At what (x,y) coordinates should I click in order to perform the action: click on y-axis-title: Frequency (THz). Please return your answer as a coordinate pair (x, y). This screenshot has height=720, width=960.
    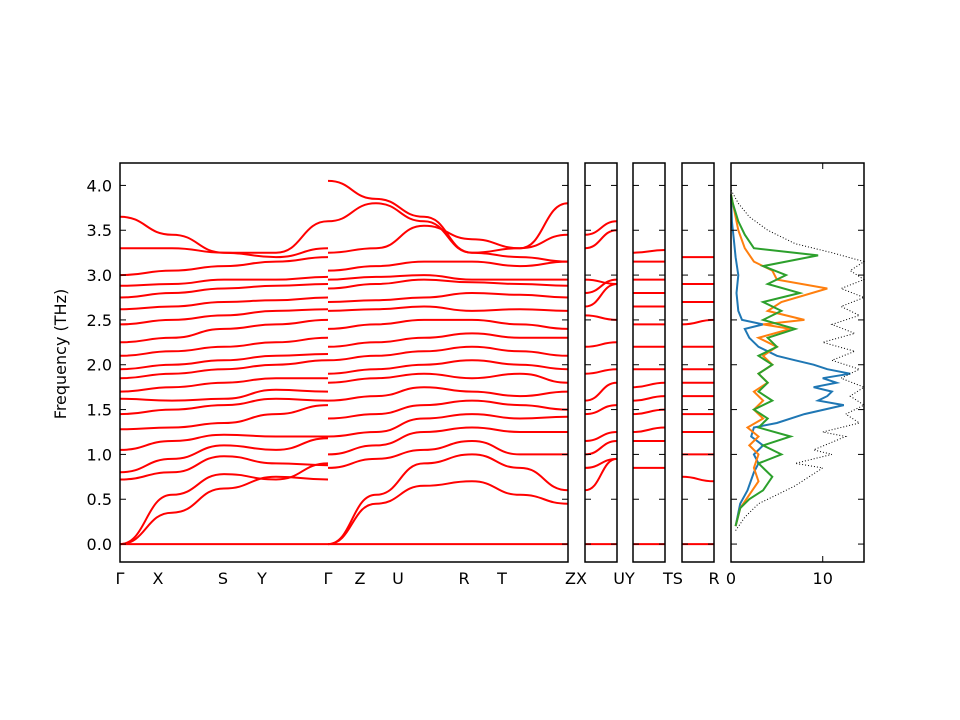
    Looking at the image, I should click on (60, 354).